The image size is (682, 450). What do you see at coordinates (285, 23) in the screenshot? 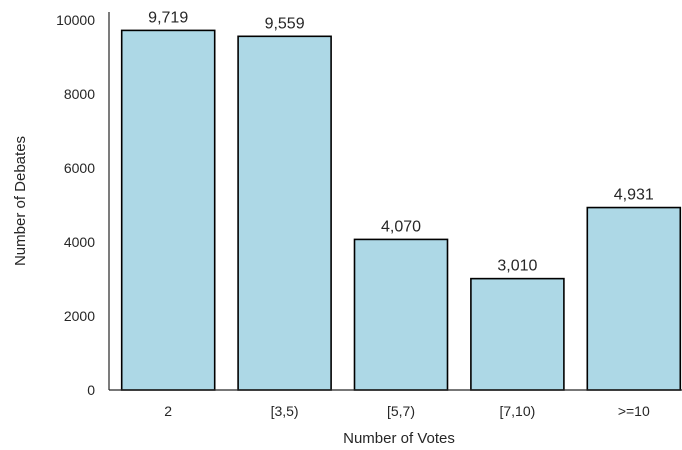
I see `bar-value-label: 9,559` at bounding box center [285, 23].